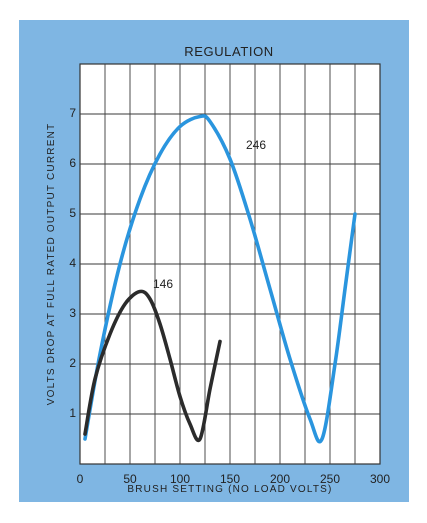 The width and height of the screenshot is (427, 523). What do you see at coordinates (80, 479) in the screenshot?
I see `x-tick-label: 0` at bounding box center [80, 479].